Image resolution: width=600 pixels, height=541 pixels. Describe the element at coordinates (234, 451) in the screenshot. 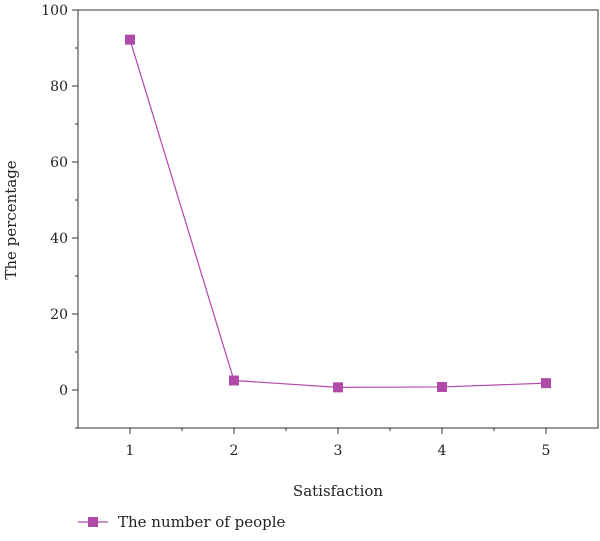

I see `x-tick-label: 2` at that location.